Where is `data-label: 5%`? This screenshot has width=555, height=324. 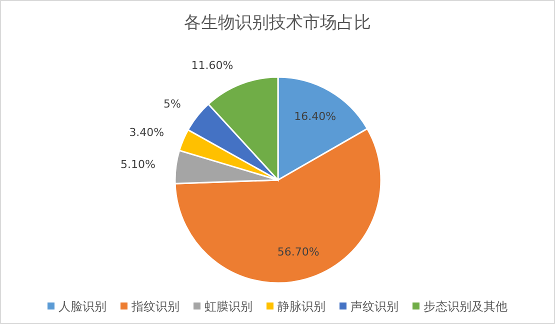 data-label: 5% is located at coordinates (173, 103).